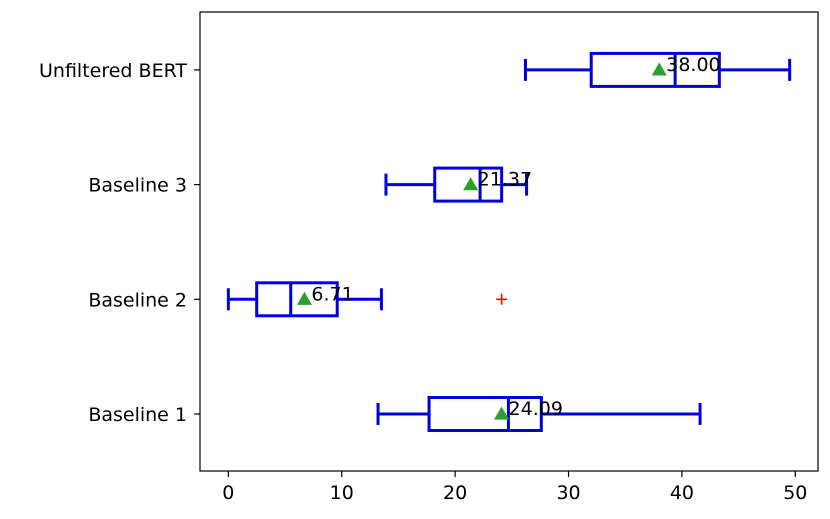  I want to click on x-tick-label: 0, so click(228, 493).